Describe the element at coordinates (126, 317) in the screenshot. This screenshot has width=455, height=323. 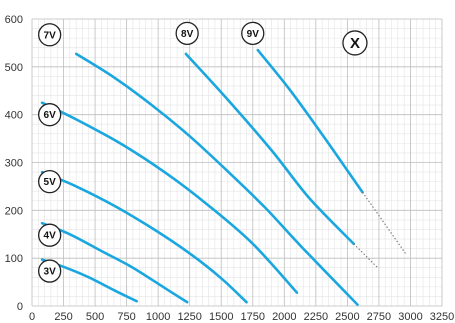
I see `x-tick-label: 750` at that location.